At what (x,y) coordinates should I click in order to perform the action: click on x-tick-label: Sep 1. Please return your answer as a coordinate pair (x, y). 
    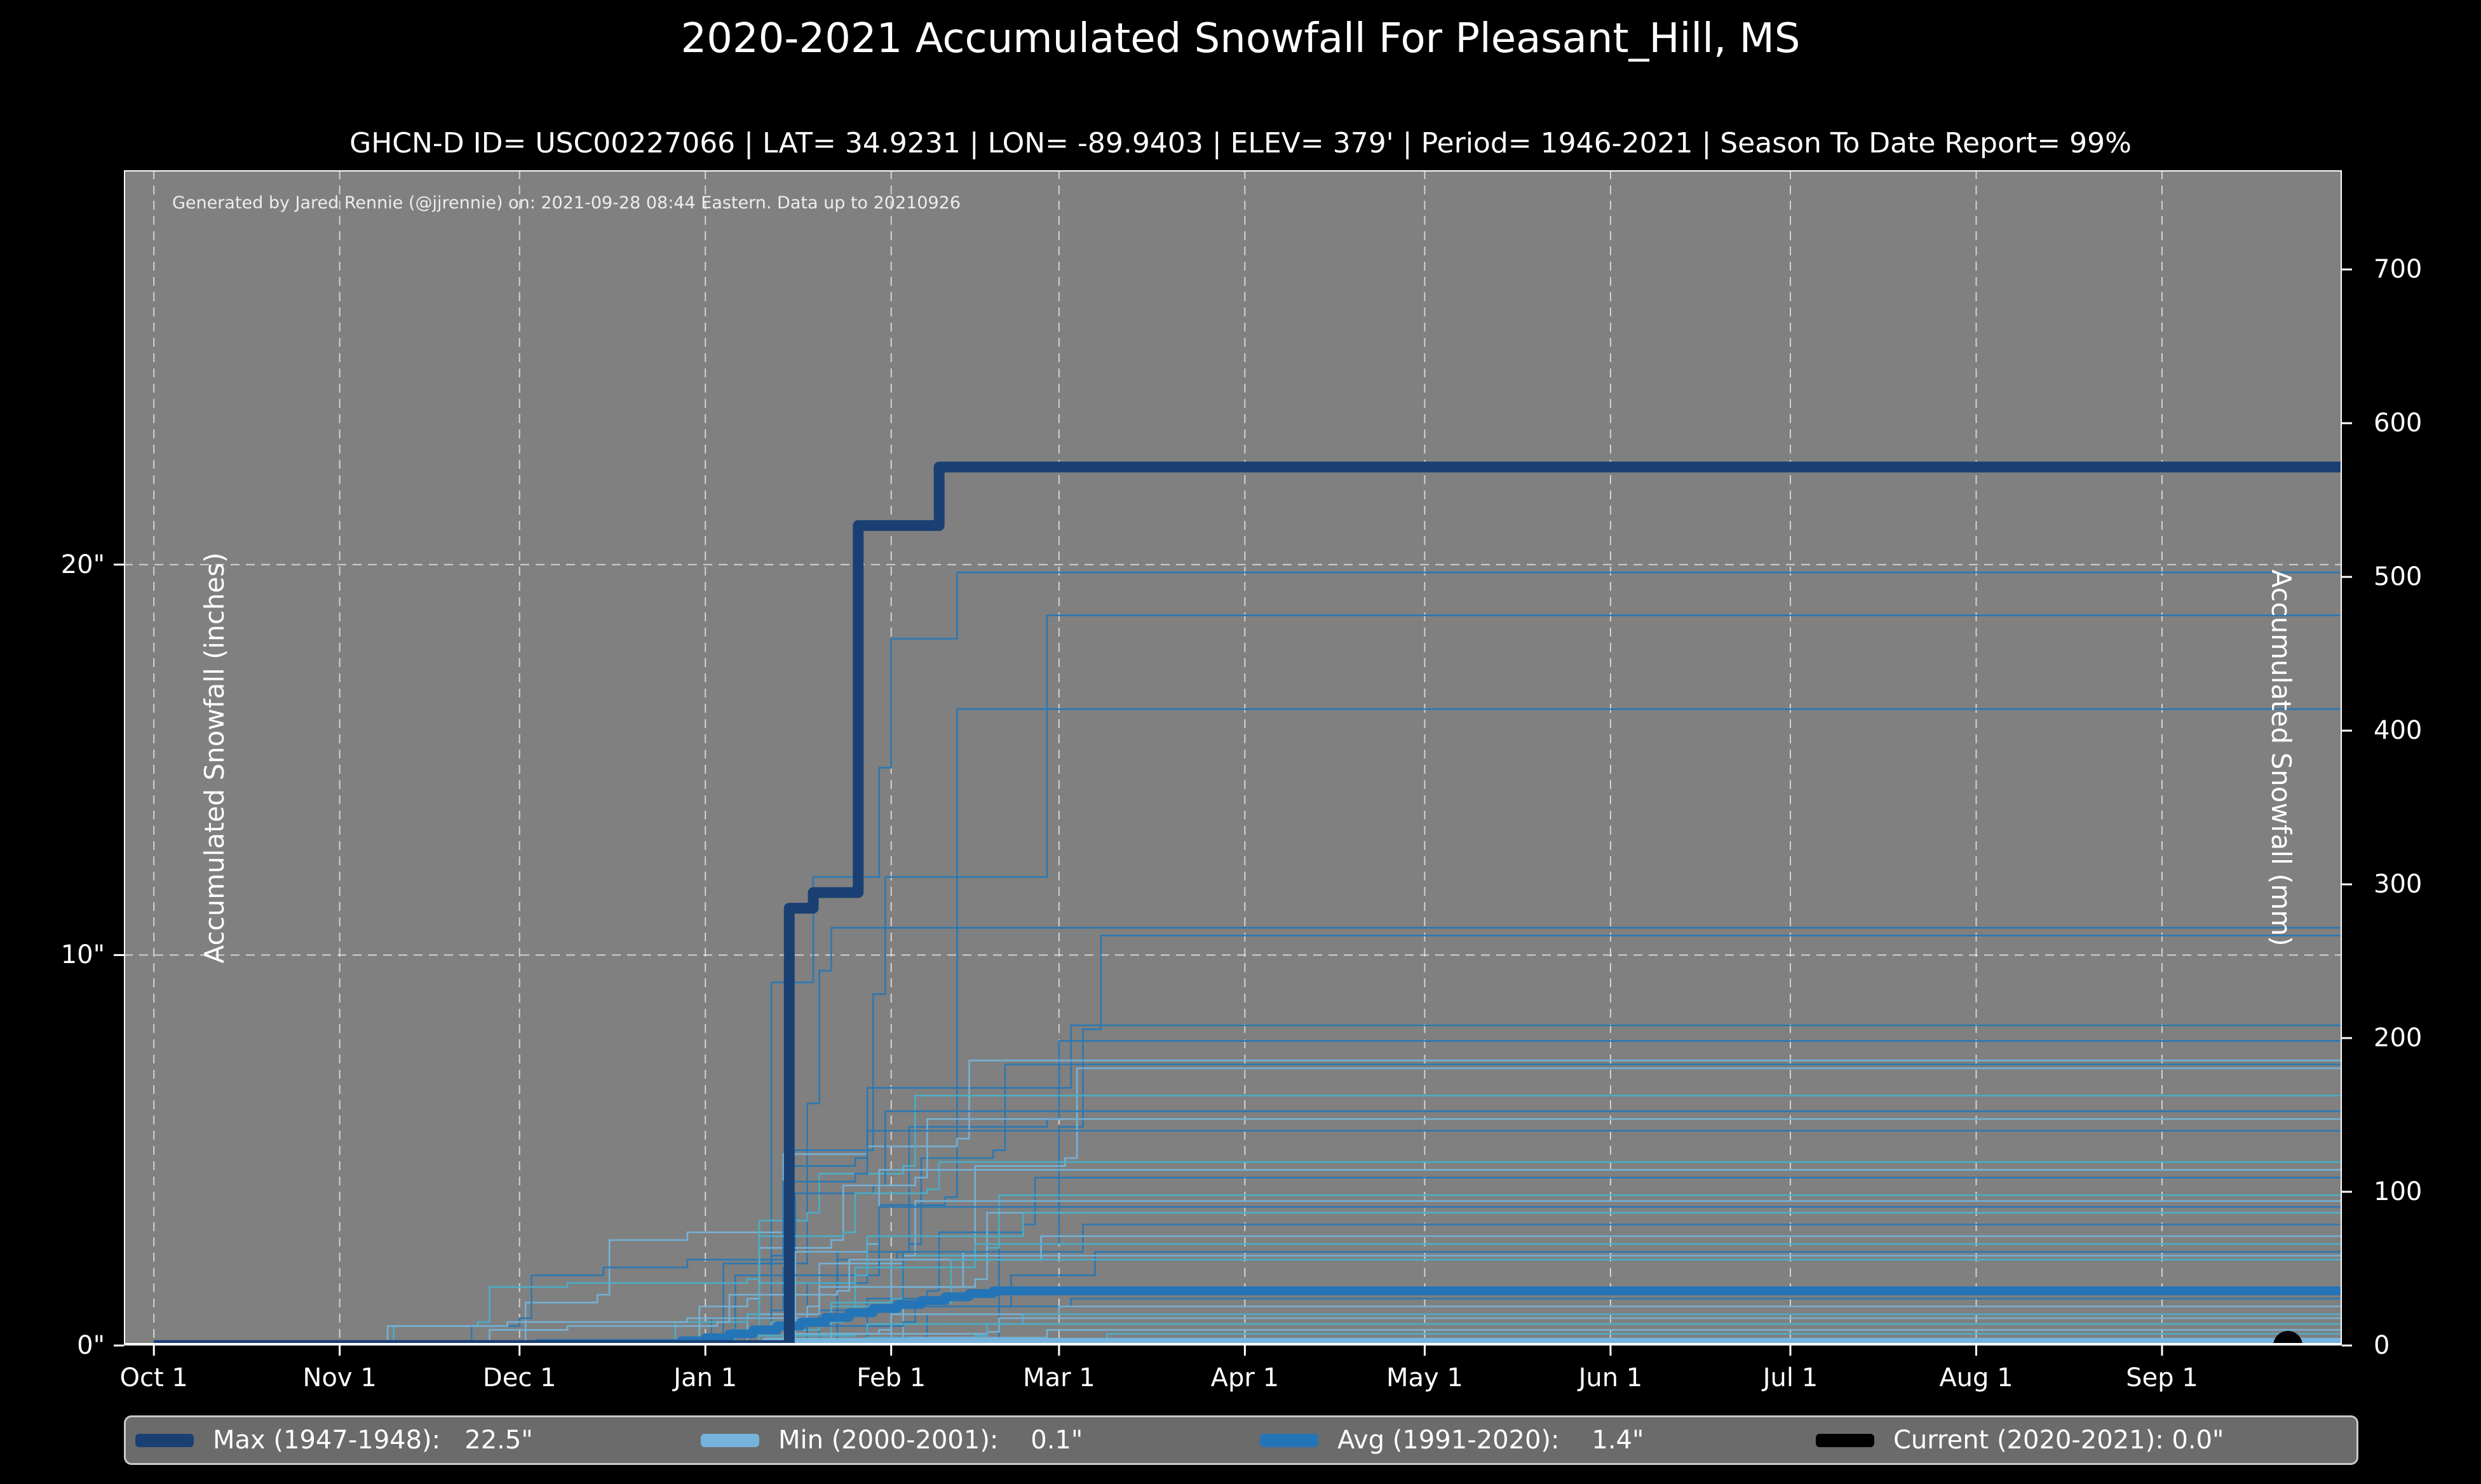
    Looking at the image, I should click on (2162, 1378).